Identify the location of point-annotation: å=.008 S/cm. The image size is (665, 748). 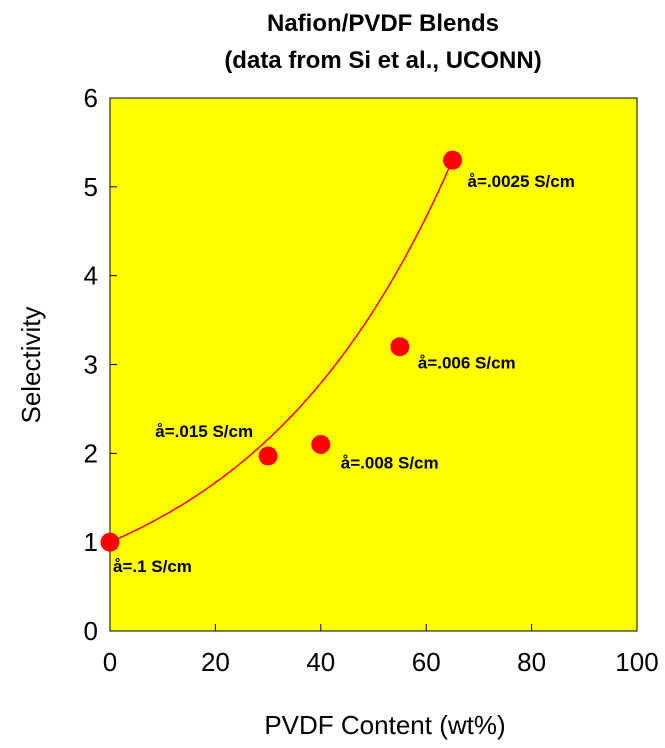
(390, 462).